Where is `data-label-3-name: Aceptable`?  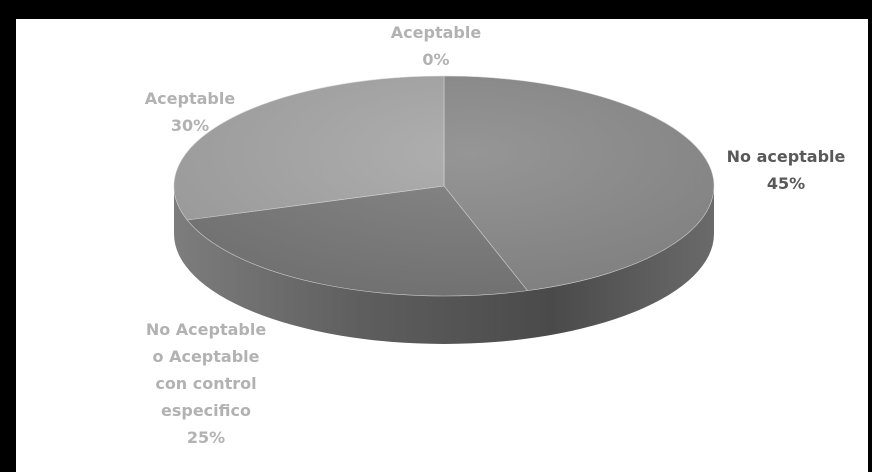 data-label-3-name: Aceptable is located at coordinates (190, 98).